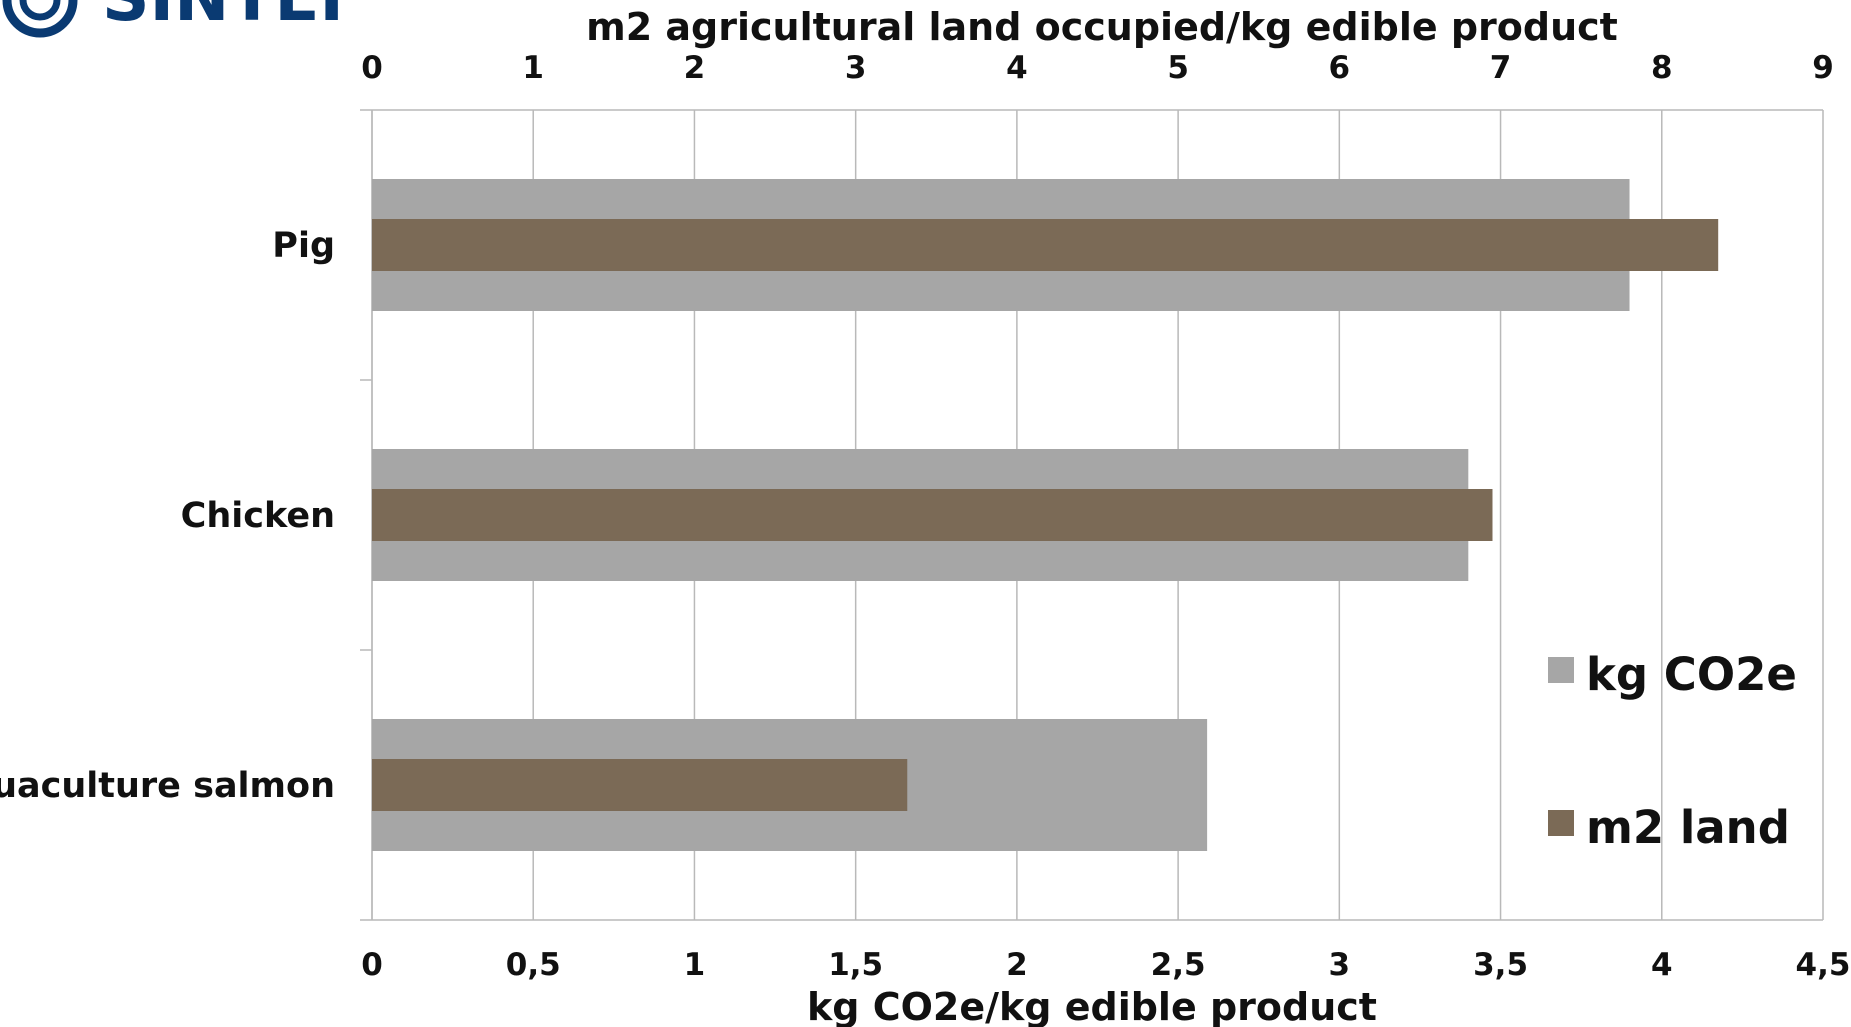 The image size is (1851, 1027). I want to click on top-tick-label: 4, so click(1017, 68).